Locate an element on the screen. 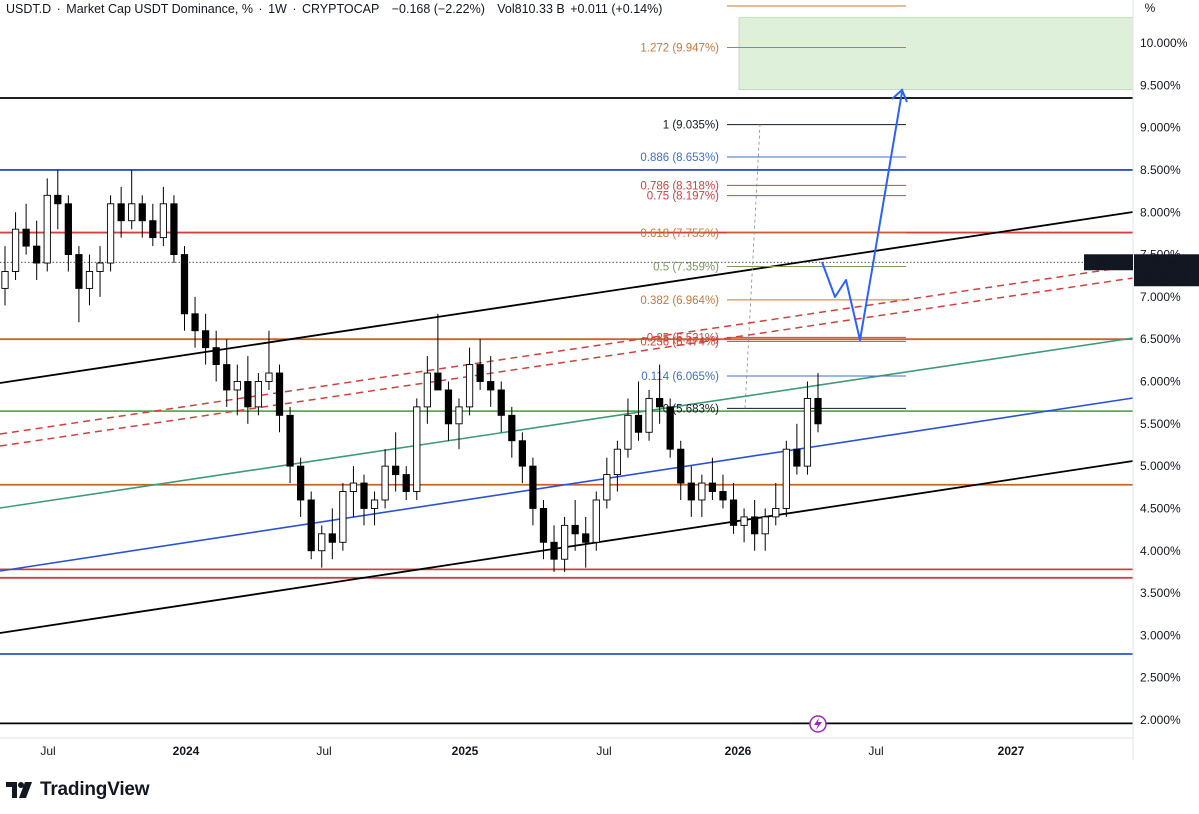 This screenshot has width=1199, height=814. time-tick-label: 2024 is located at coordinates (186, 751).